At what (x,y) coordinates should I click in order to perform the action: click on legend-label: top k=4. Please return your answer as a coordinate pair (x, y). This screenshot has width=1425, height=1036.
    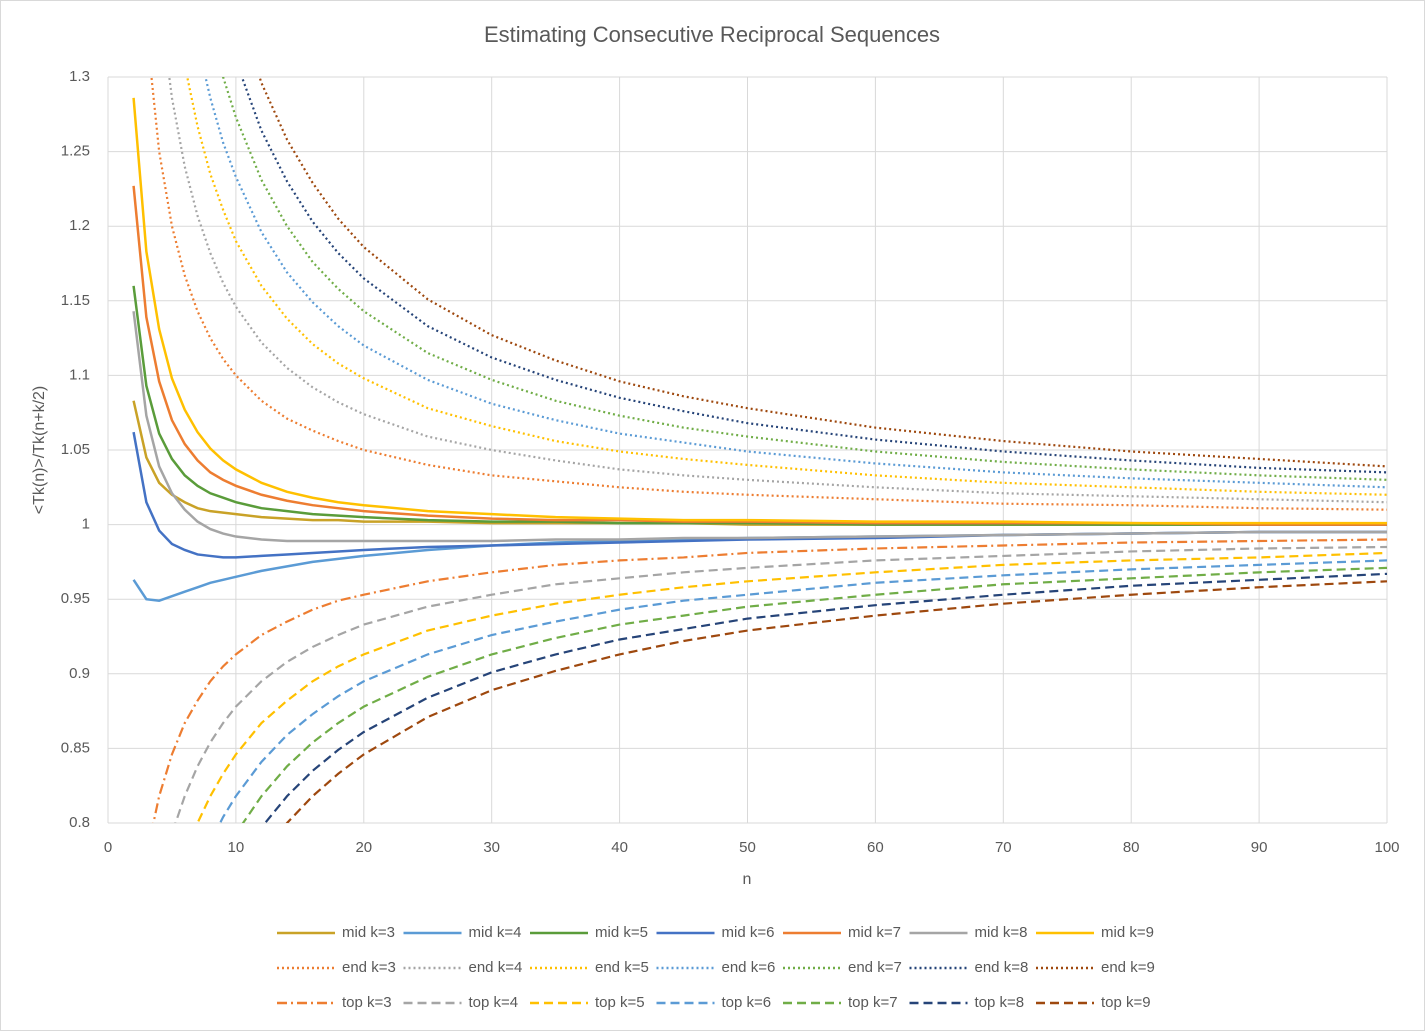
    Looking at the image, I should click on (494, 1002).